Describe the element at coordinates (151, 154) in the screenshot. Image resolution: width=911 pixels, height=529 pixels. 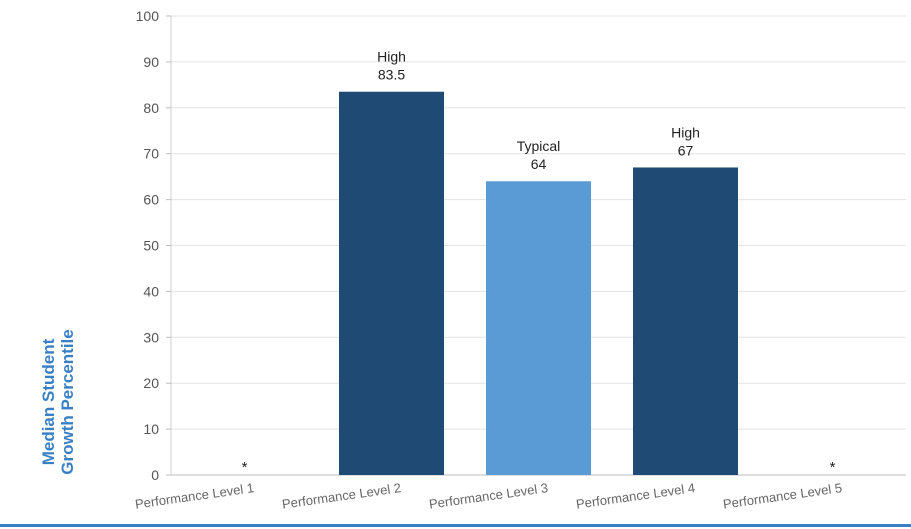
I see `y-tick-label: 70` at that location.